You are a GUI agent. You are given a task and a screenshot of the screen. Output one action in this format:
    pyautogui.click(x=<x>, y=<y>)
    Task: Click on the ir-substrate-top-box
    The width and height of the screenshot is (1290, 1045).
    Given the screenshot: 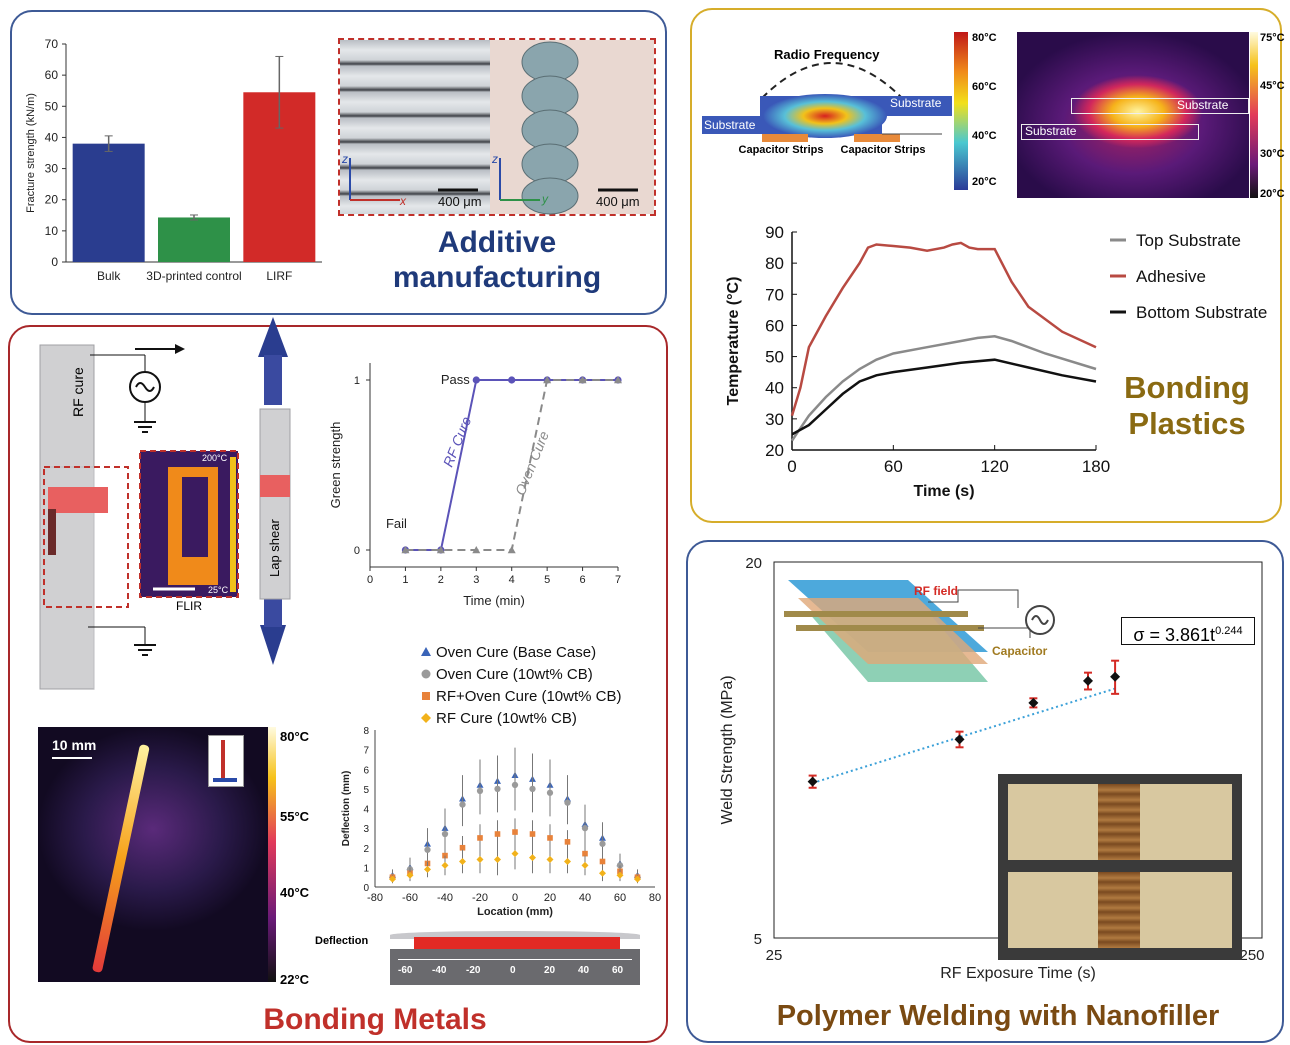 What is the action you would take?
    pyautogui.click(x=1160, y=106)
    